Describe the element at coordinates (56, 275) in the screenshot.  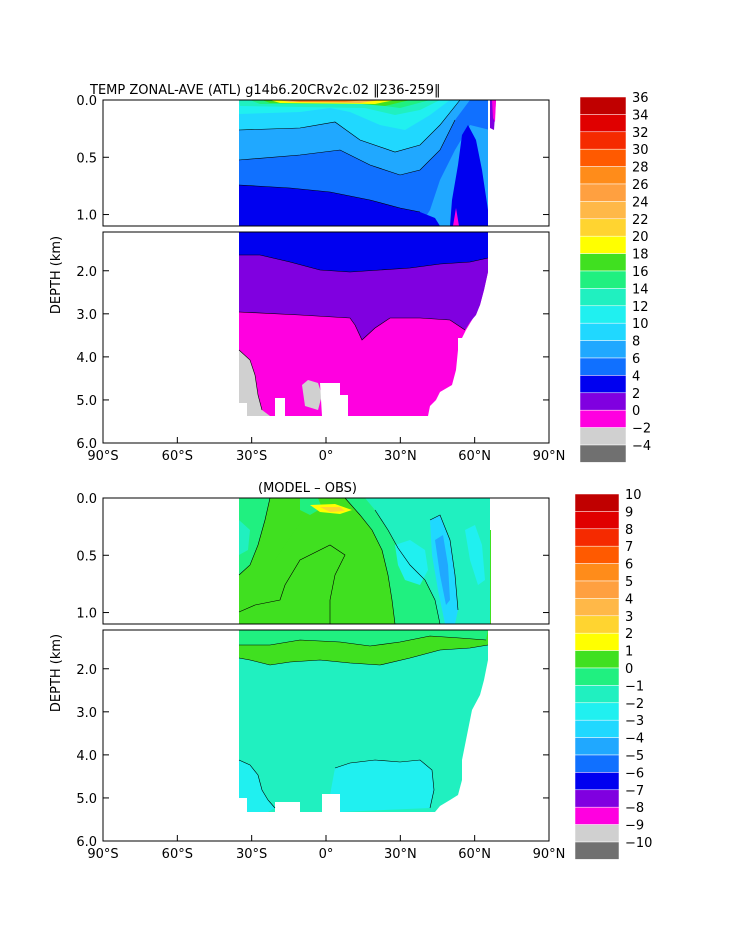
I see `top-ylabel: DEPTH (km)` at that location.